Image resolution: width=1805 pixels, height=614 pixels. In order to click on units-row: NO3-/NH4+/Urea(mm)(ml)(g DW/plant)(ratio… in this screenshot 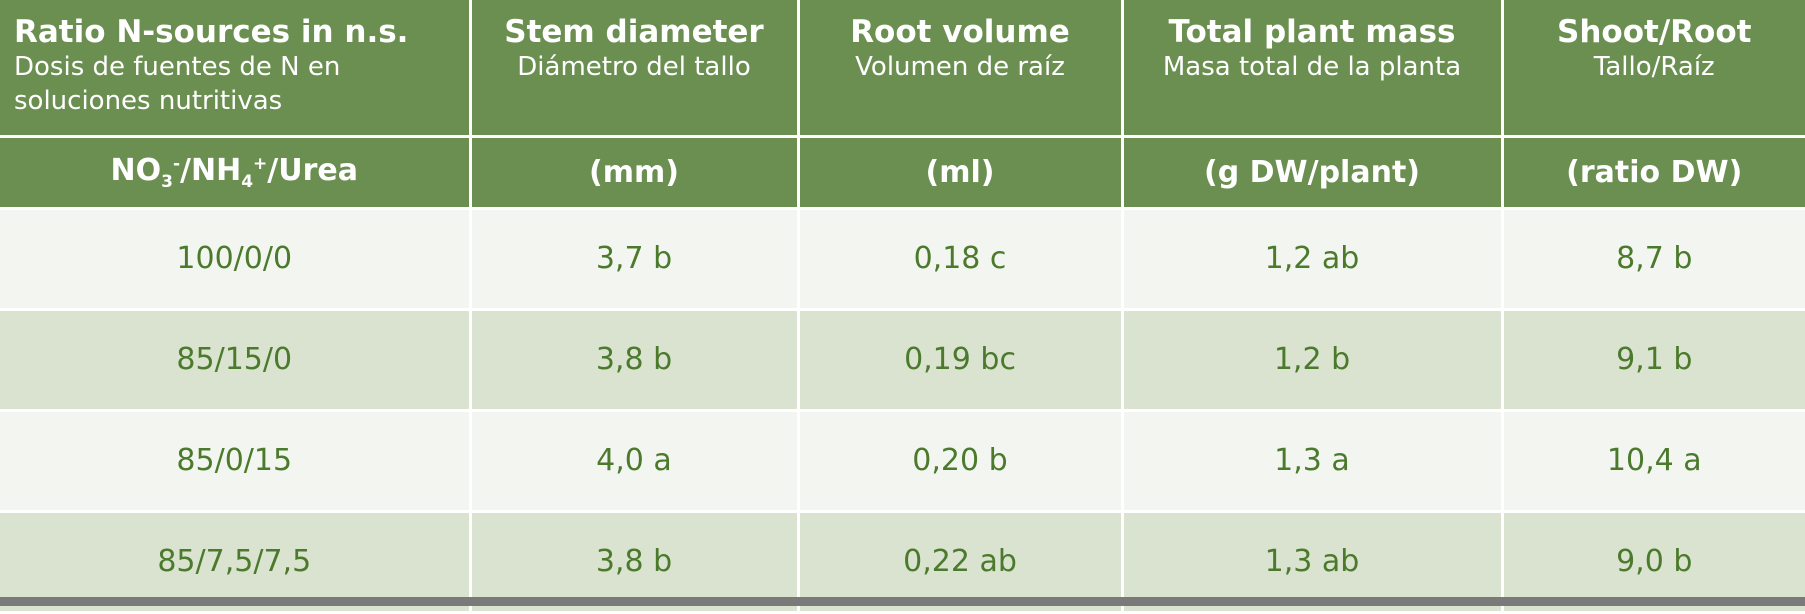, I will do `click(902, 172)`.